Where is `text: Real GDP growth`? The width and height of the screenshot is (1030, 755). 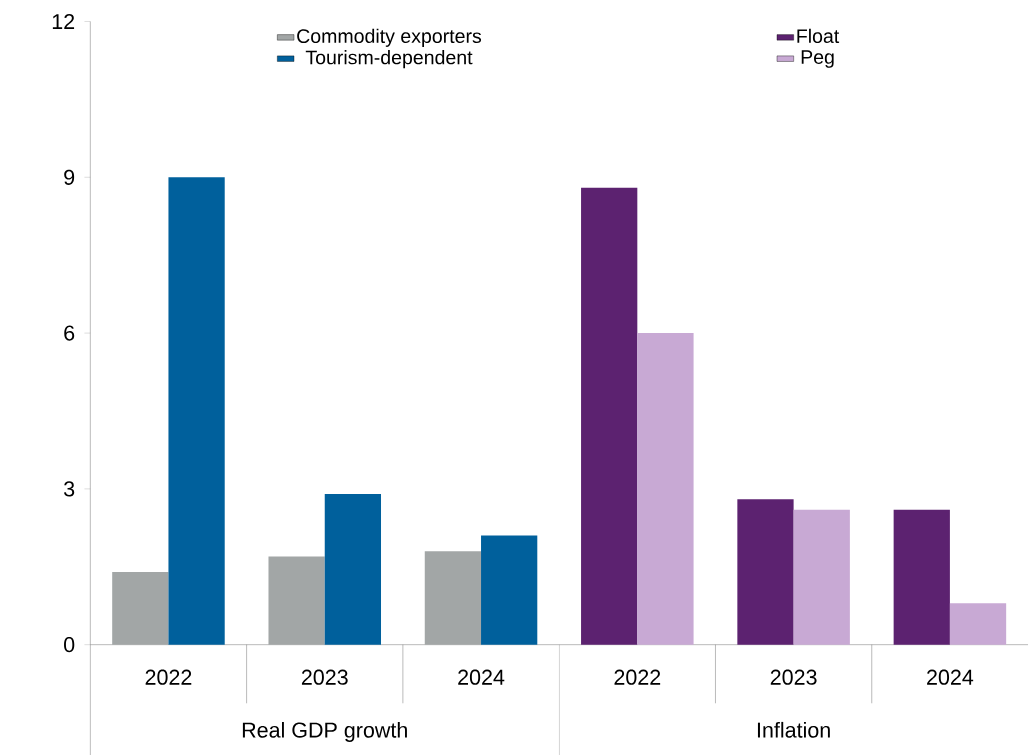 text: Real GDP growth is located at coordinates (324, 731).